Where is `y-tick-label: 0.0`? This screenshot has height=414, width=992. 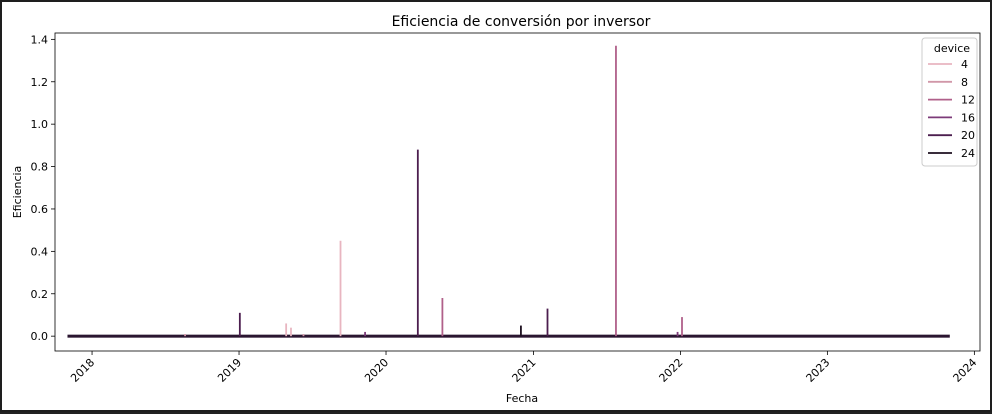 y-tick-label: 0.0 is located at coordinates (40, 336).